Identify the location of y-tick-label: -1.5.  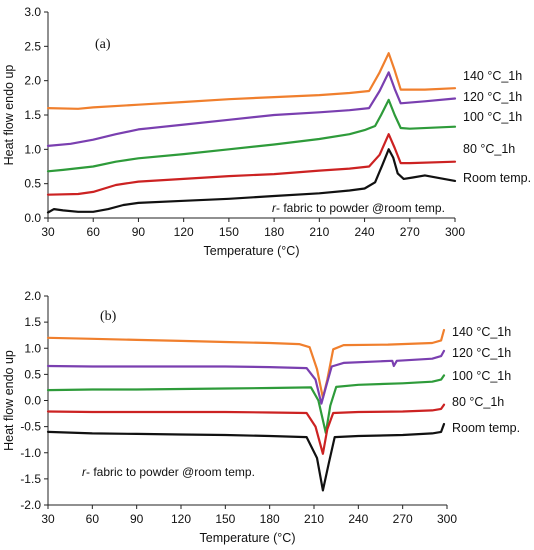
(30, 479).